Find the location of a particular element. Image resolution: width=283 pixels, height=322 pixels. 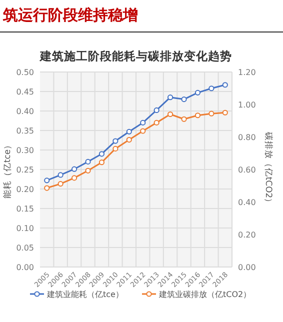

y-tick-label: 0.35 is located at coordinates (25, 131).